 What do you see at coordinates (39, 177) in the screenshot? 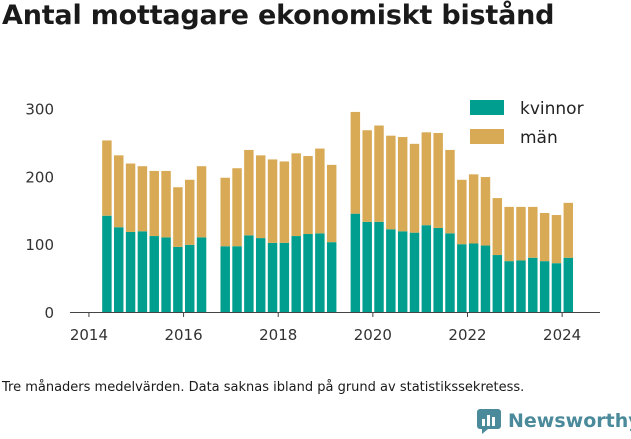
I see `y-tick-label: 200` at bounding box center [39, 177].